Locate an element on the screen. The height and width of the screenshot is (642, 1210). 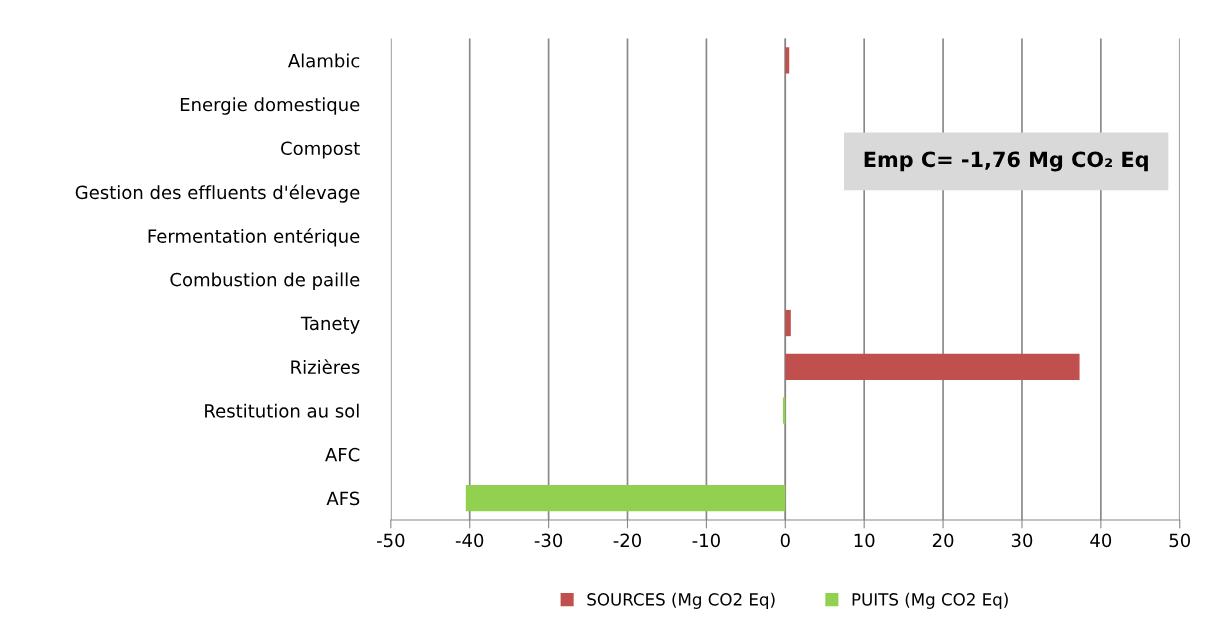
x-tick-label: -10 is located at coordinates (706, 540).